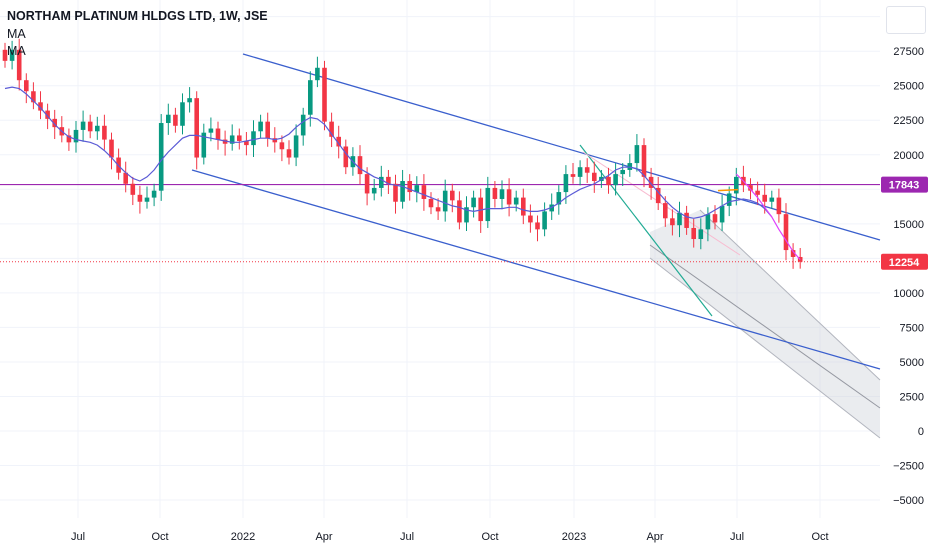  I want to click on y-axis-tick-label: 15000, so click(908, 225).